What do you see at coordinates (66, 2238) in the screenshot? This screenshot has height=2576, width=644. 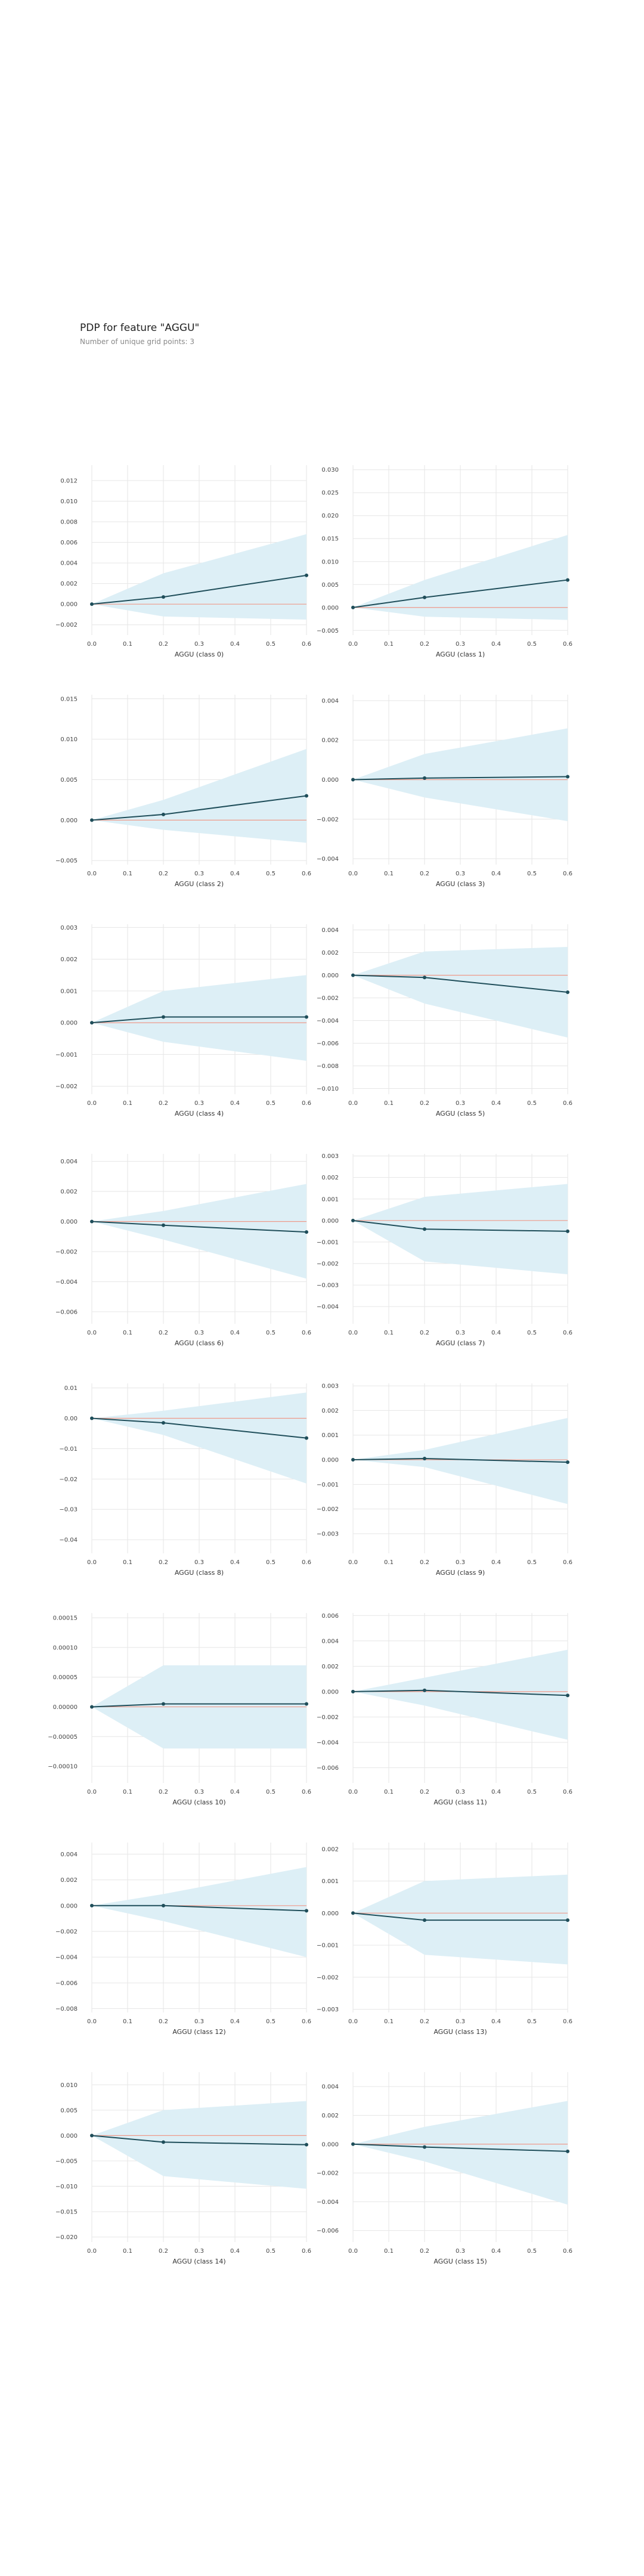 I see `y-tick-label: −0.020` at bounding box center [66, 2238].